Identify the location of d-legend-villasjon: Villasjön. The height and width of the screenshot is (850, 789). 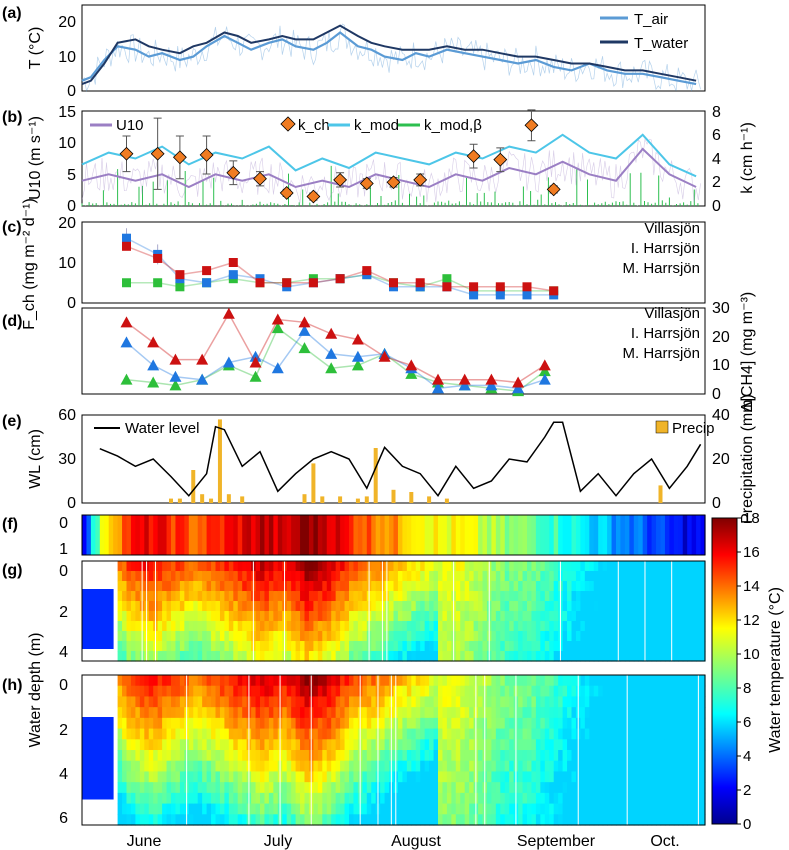
(672, 313).